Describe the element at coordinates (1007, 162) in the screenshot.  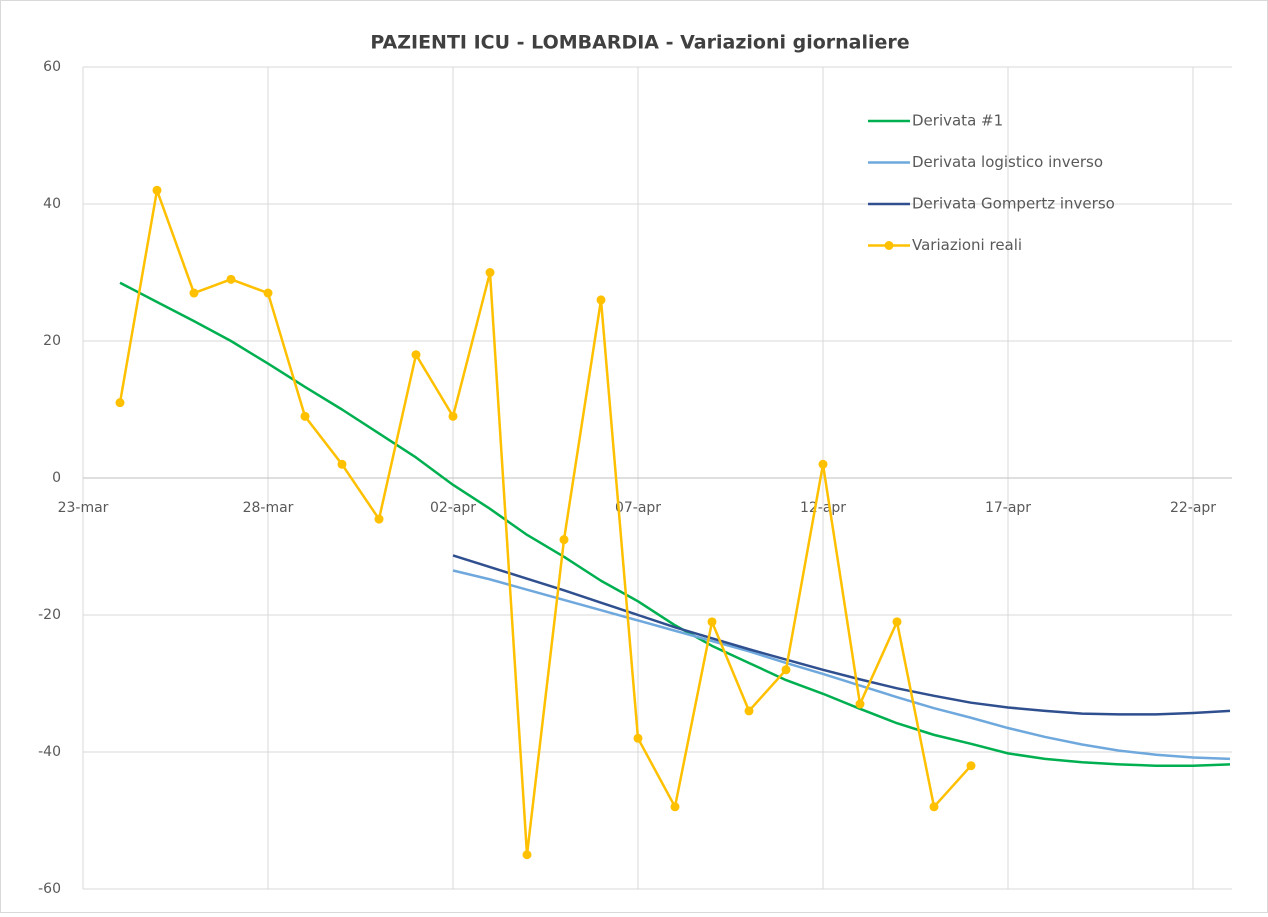
I see `legend-label: Derivata logistico inverso` at that location.